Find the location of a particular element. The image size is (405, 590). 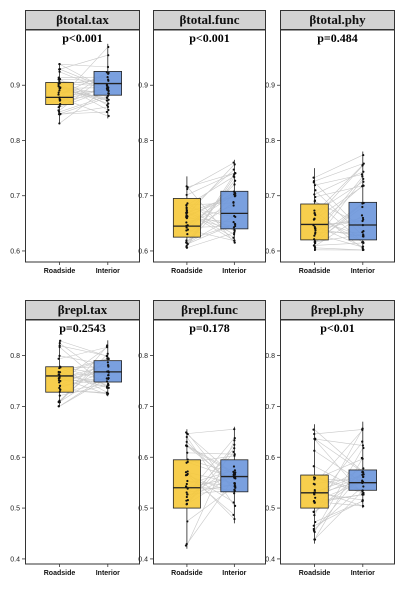

y-tick-label: 0.4 is located at coordinates (143, 559).